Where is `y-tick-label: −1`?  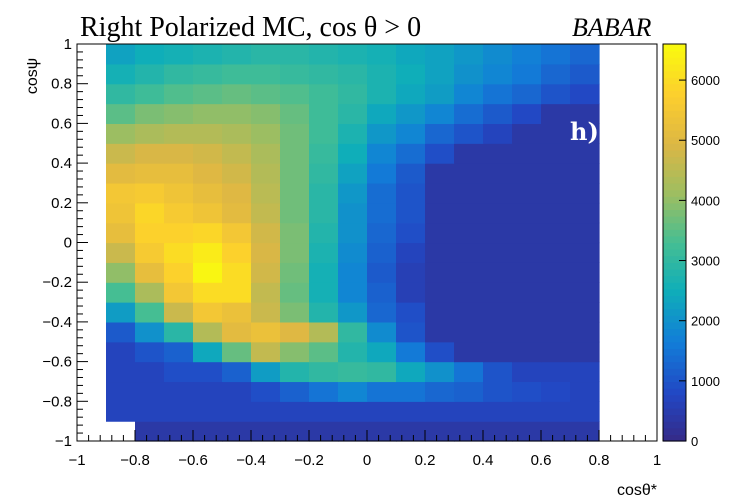
y-tick-label: −1 is located at coordinates (63, 441).